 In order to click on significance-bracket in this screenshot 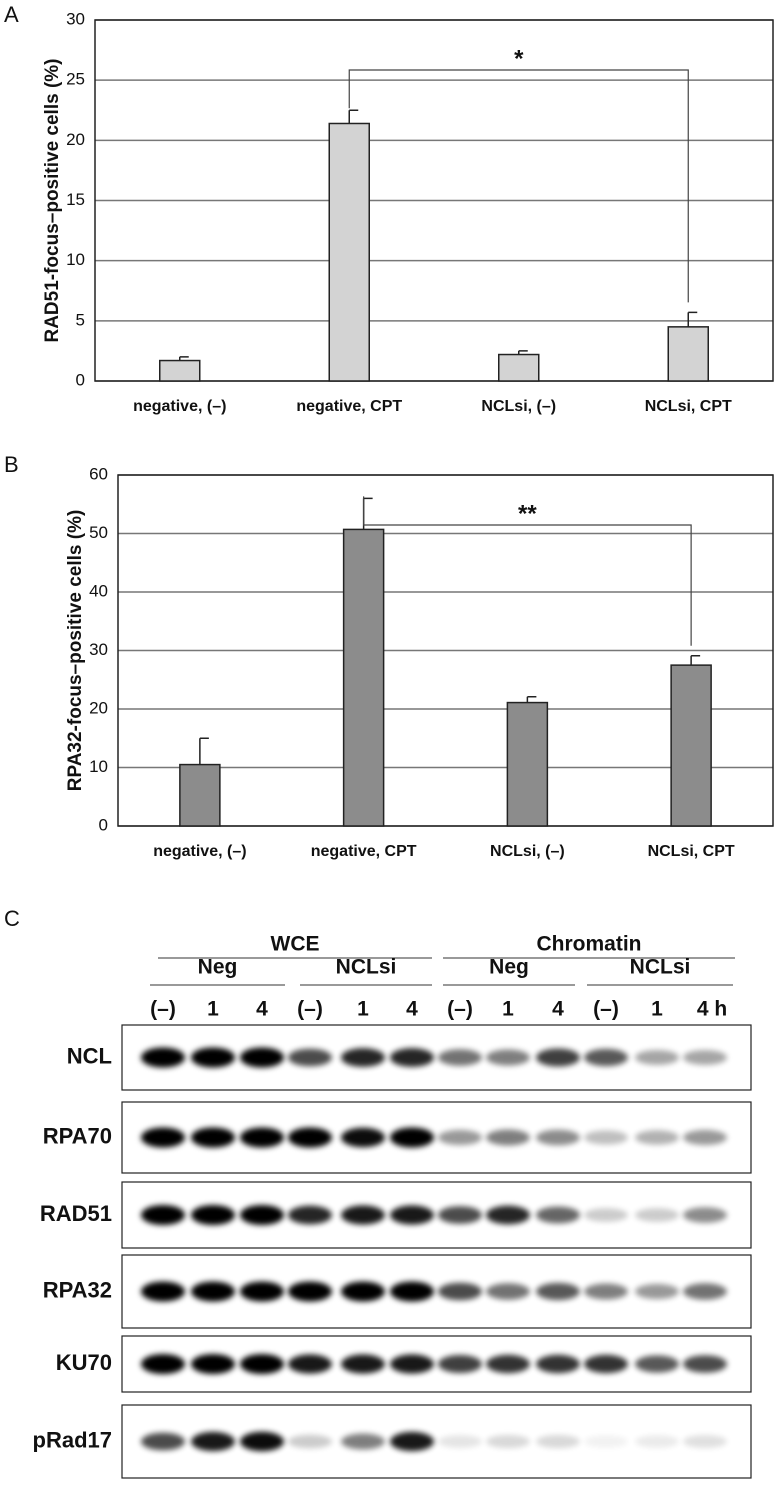, I will do `click(527, 571)`.